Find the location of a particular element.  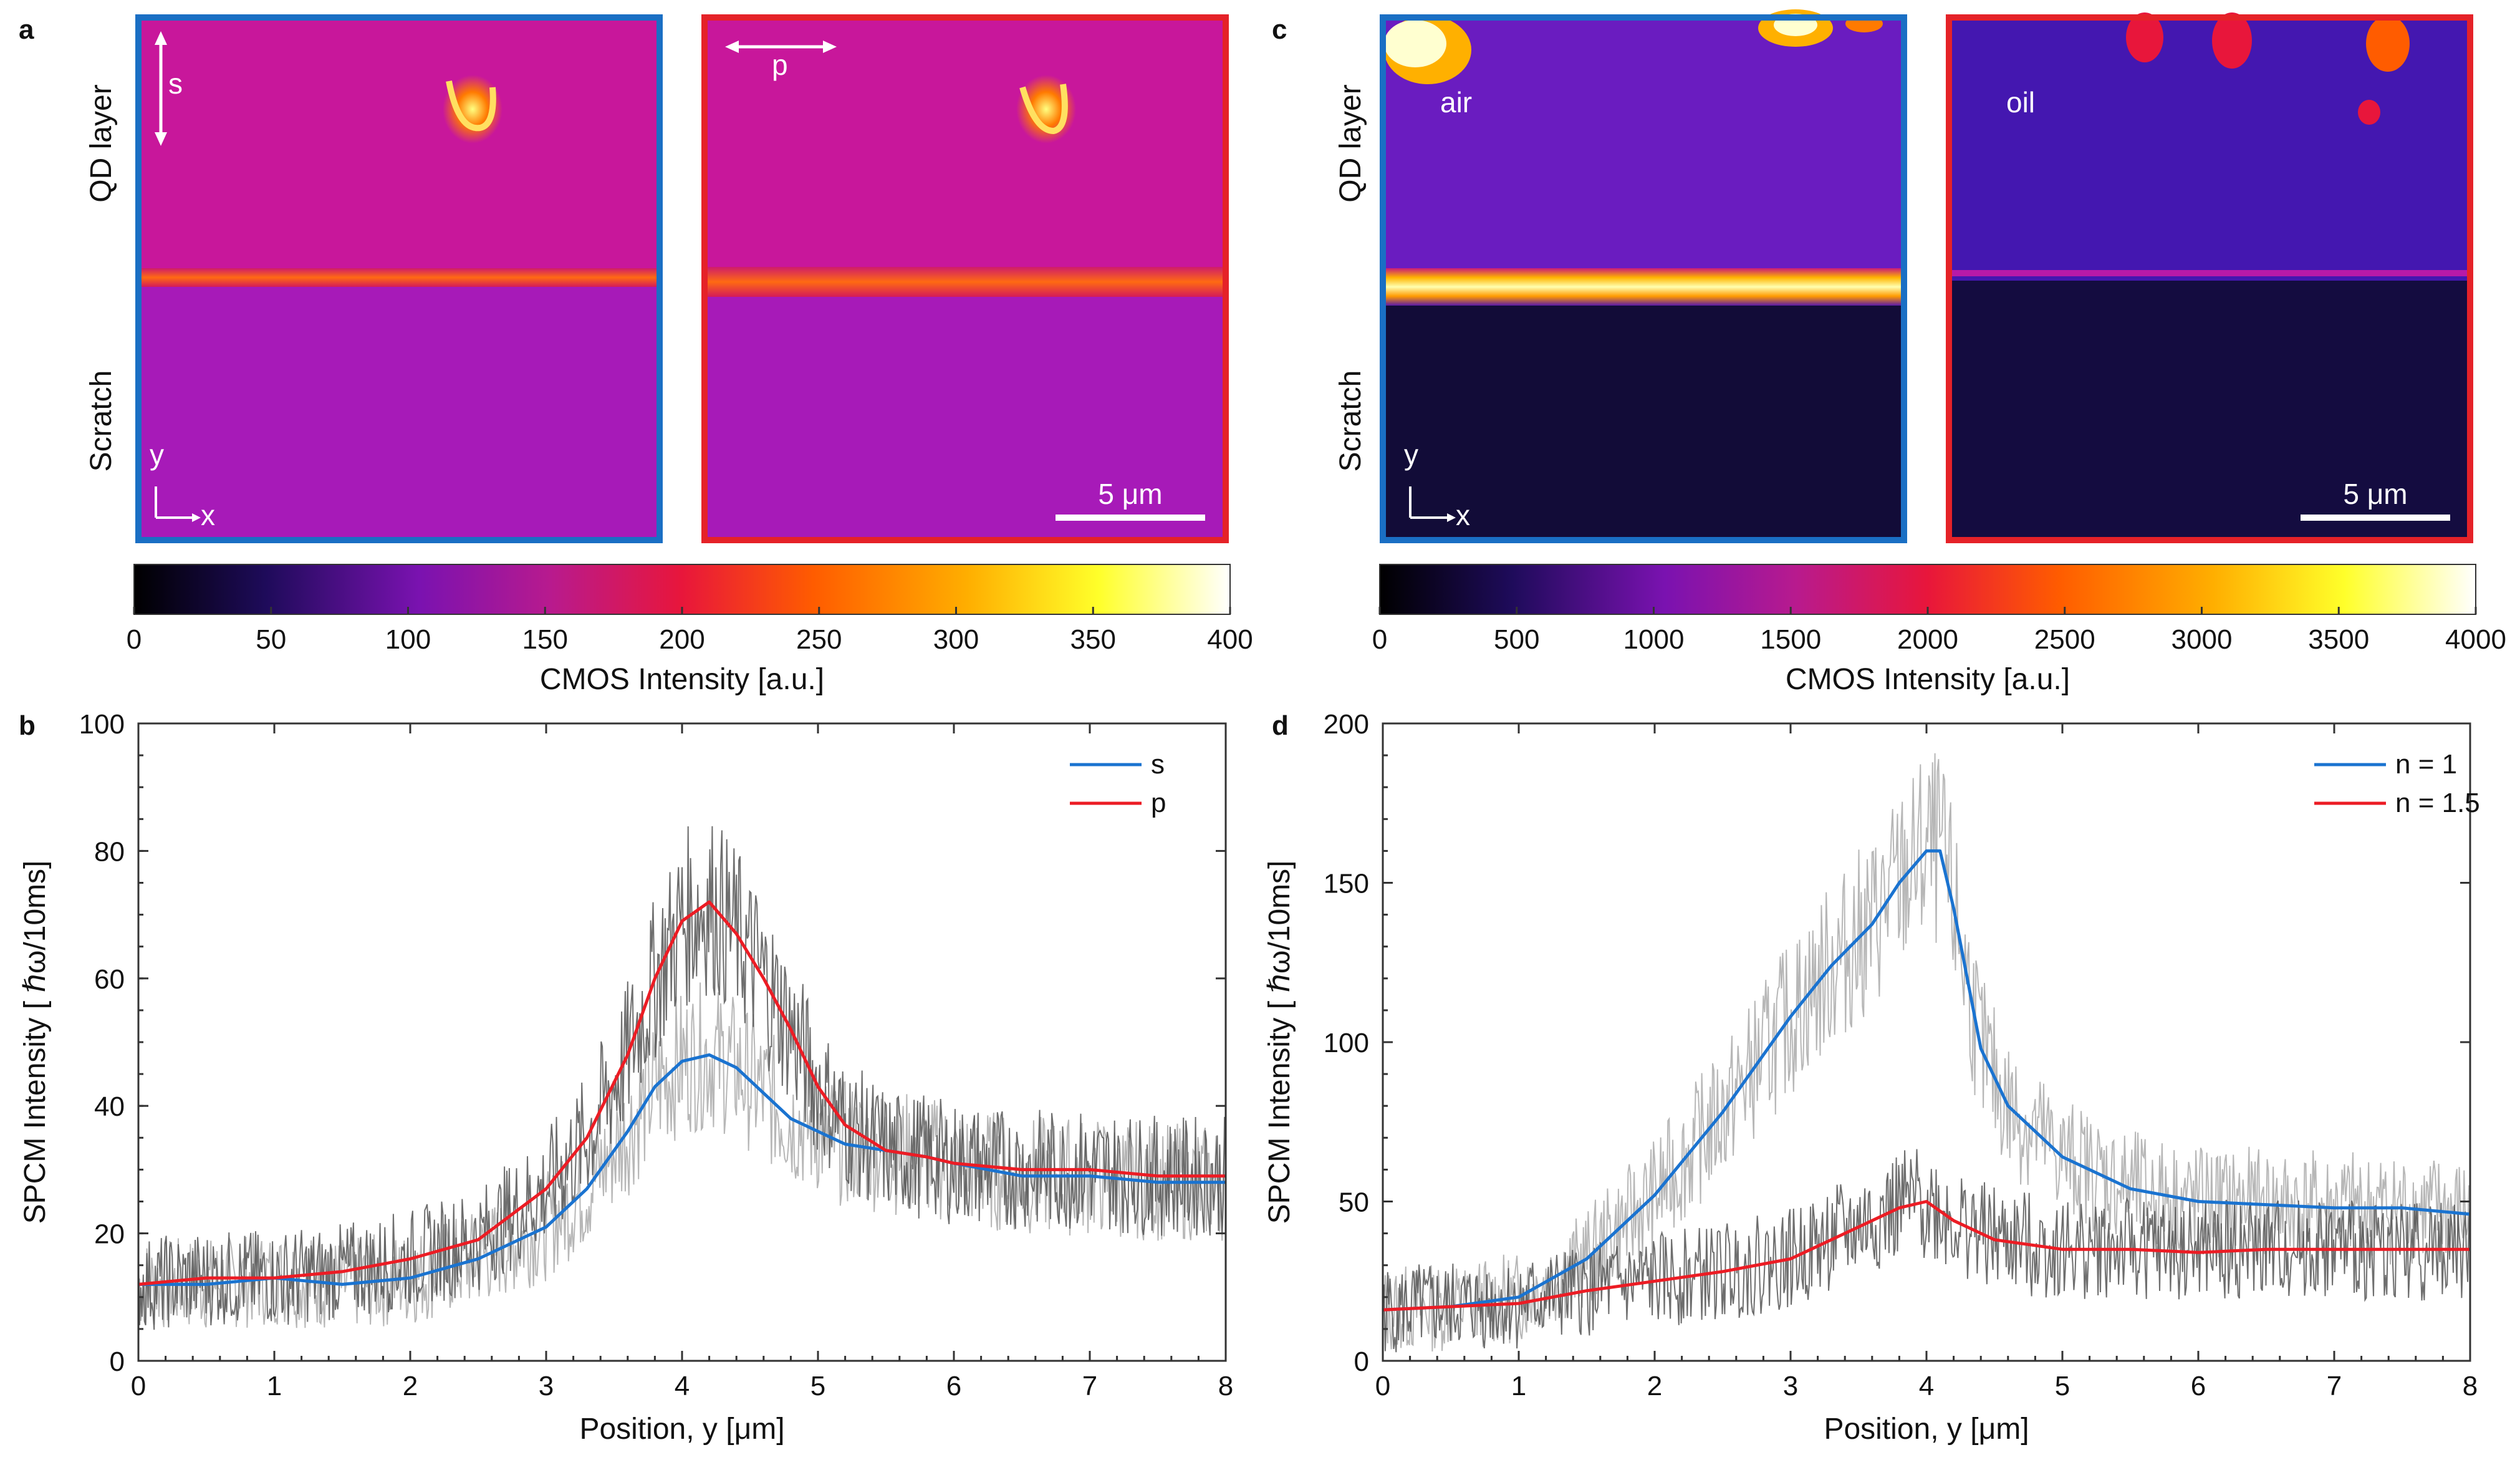

colorbar-tick-label: 1500 is located at coordinates (1790, 639).